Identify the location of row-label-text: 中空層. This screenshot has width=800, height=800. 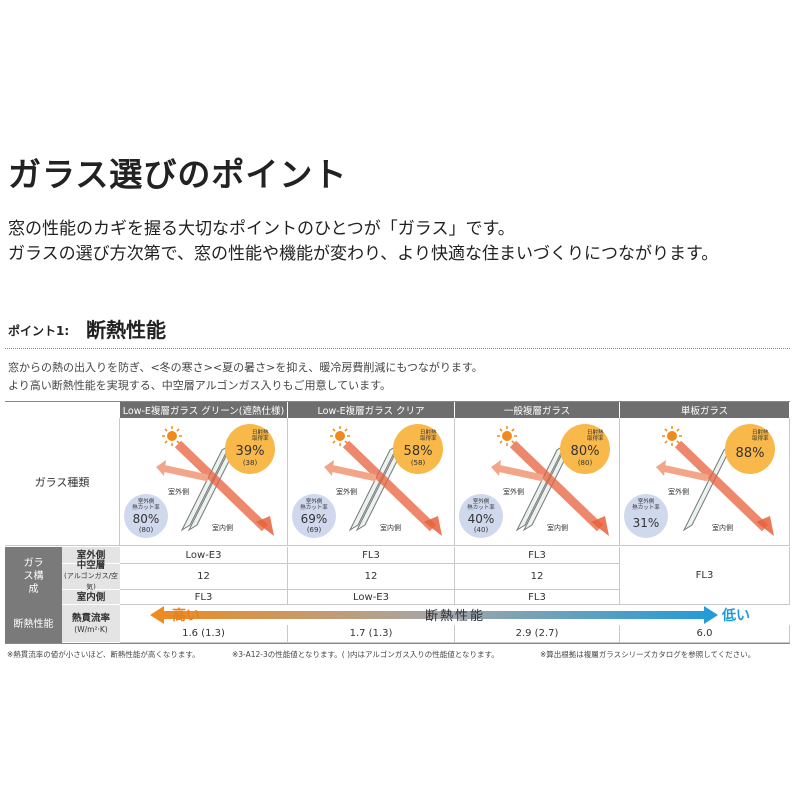
(91, 565).